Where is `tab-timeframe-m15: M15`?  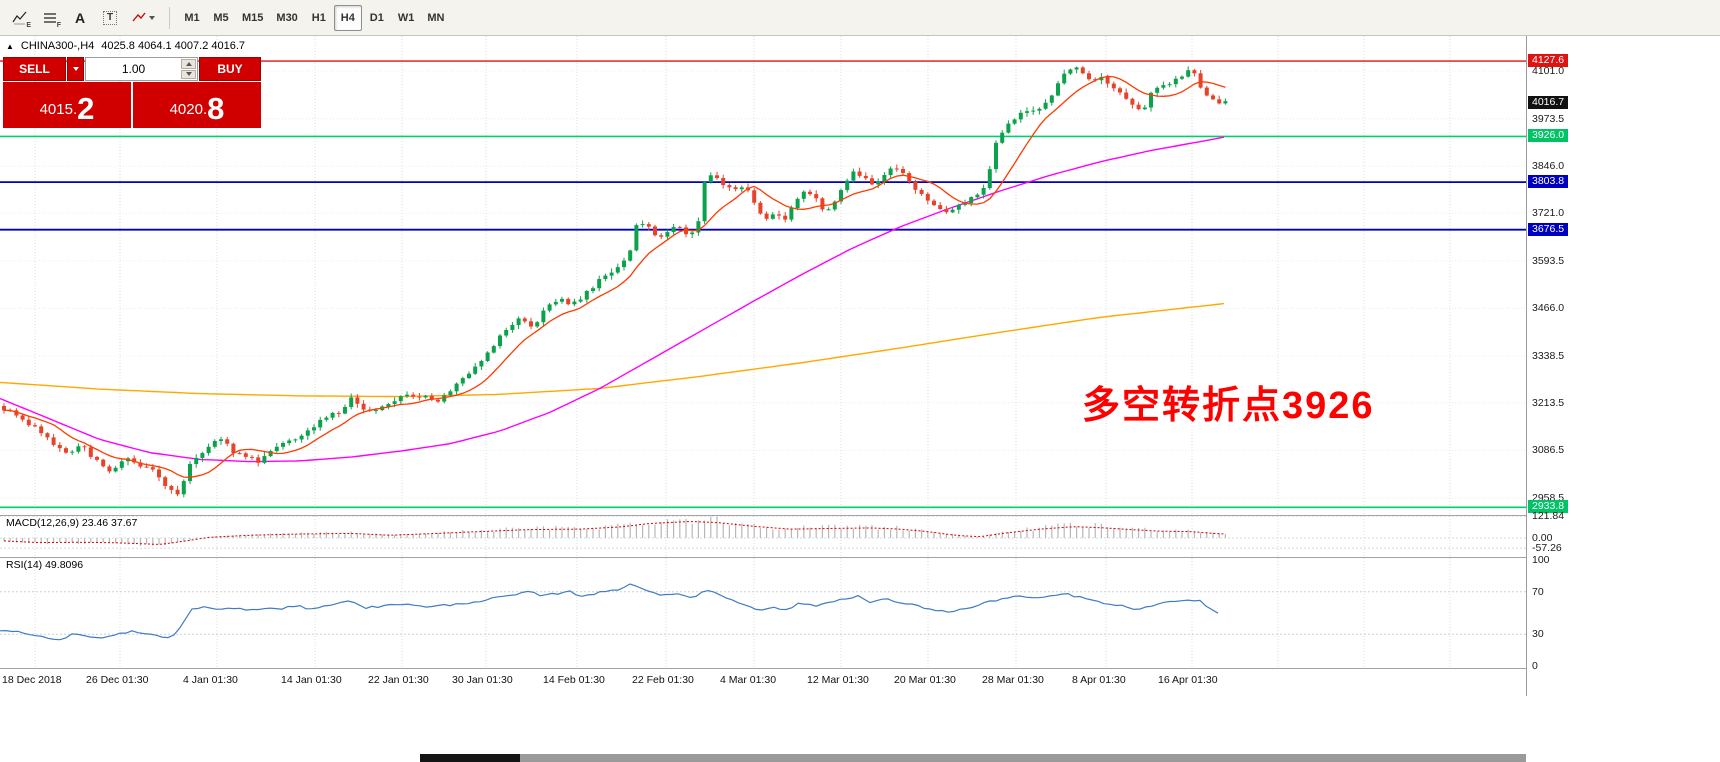 tab-timeframe-m15: M15 is located at coordinates (252, 18).